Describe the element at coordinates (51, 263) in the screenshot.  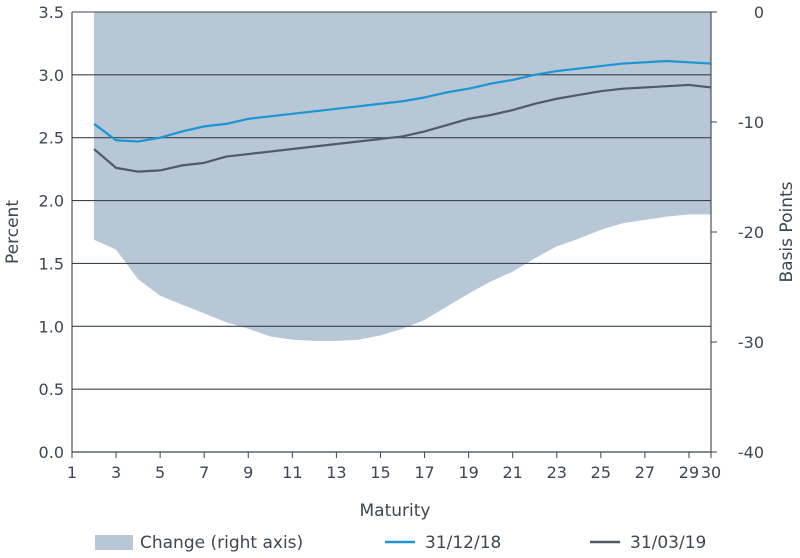
I see `y-tick-label: 1.5` at that location.